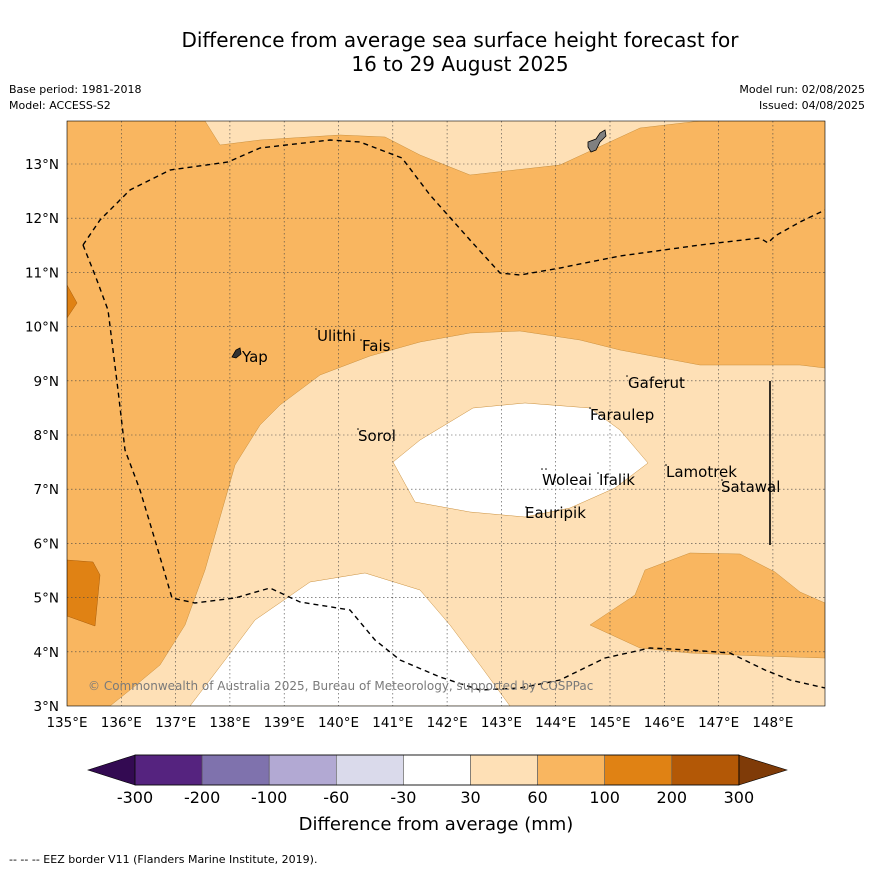  I want to click on y-axis-ticks: 13°N 12°N 11°N 10°N 9°N 8°N 7°N 6°N 5°N 4°N 3°N, so click(42, 436).